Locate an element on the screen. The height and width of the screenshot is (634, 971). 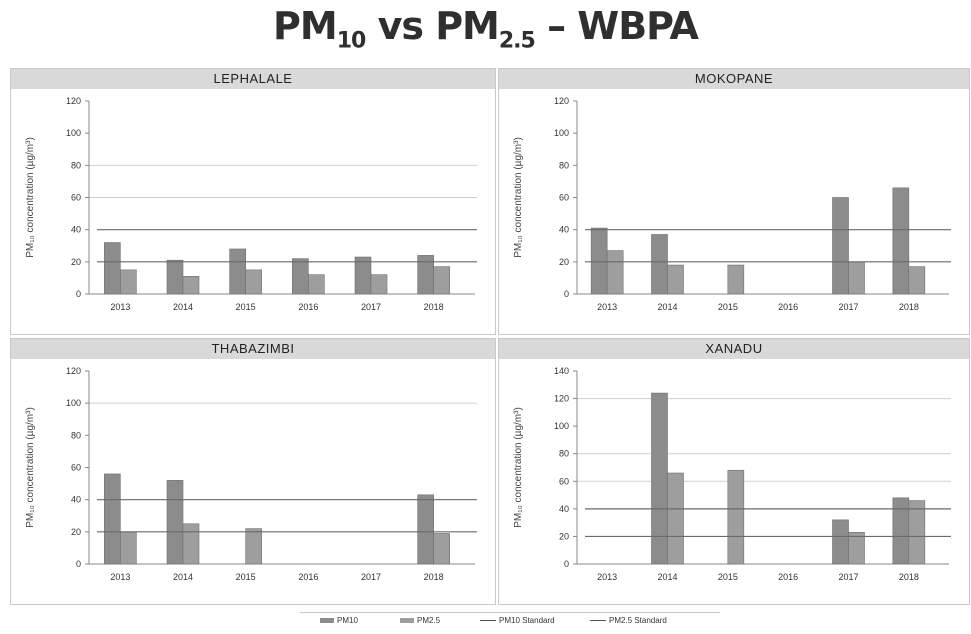
legend-item-pm25: PM2.5 is located at coordinates (420, 620).